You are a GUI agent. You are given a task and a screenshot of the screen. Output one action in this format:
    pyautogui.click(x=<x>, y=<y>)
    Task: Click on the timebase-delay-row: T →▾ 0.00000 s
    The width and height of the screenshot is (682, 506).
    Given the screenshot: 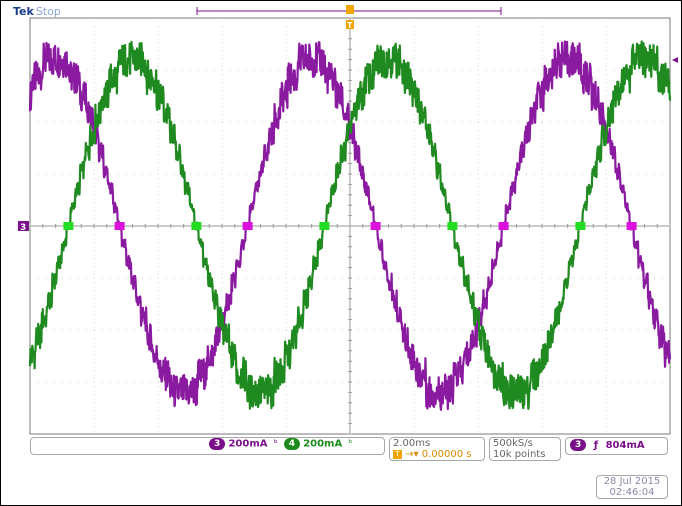 What is the action you would take?
    pyautogui.click(x=437, y=454)
    